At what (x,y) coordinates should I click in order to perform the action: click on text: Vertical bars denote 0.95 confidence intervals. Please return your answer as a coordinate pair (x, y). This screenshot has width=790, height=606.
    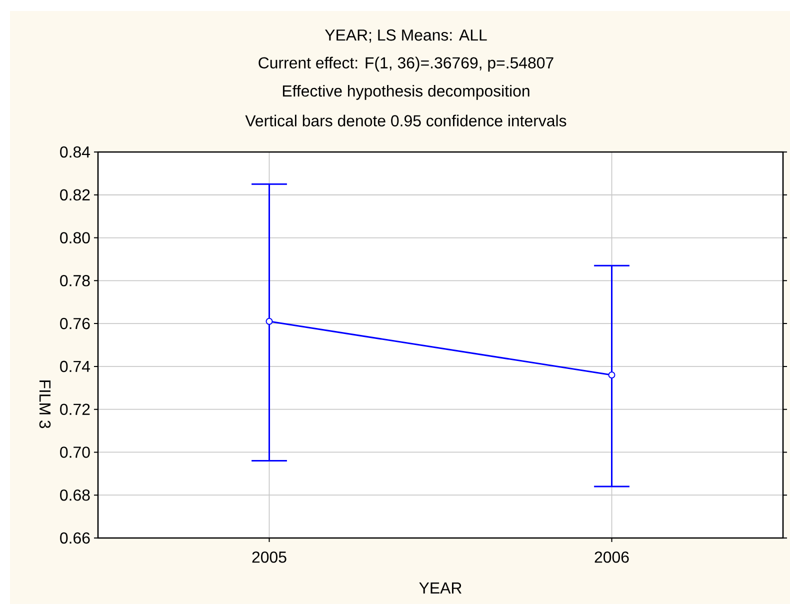
    Looking at the image, I should click on (405, 120).